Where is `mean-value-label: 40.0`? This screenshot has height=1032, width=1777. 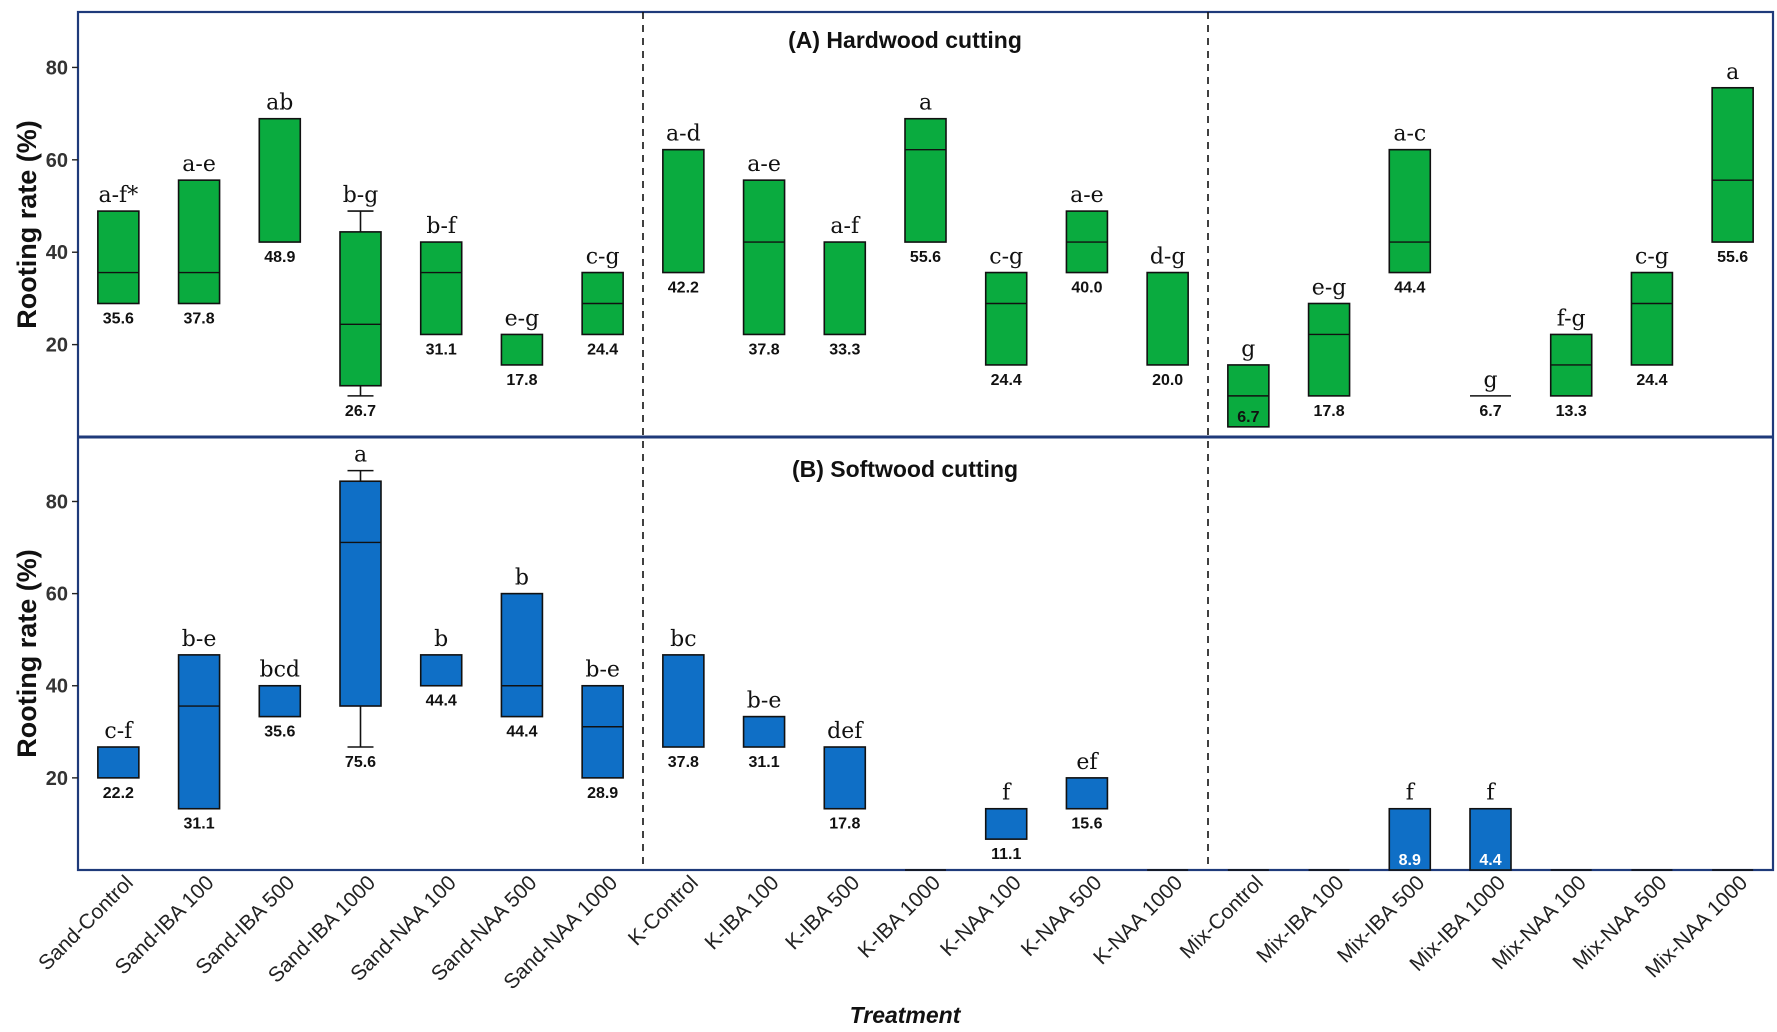
mean-value-label: 40.0 is located at coordinates (1086, 288).